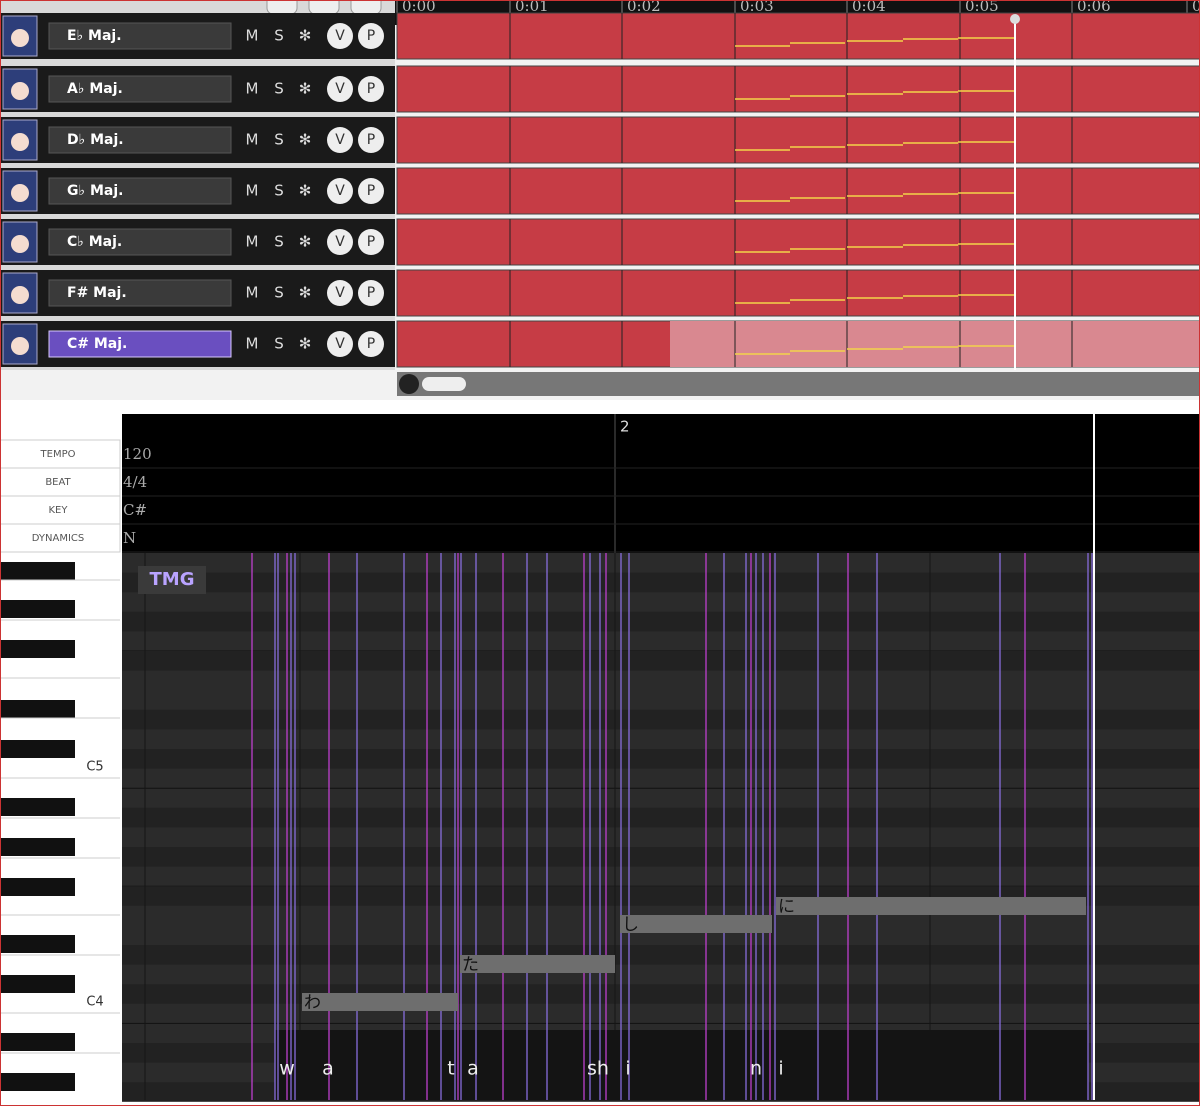  What do you see at coordinates (58, 482) in the screenshot?
I see `param-label: BEAT` at bounding box center [58, 482].